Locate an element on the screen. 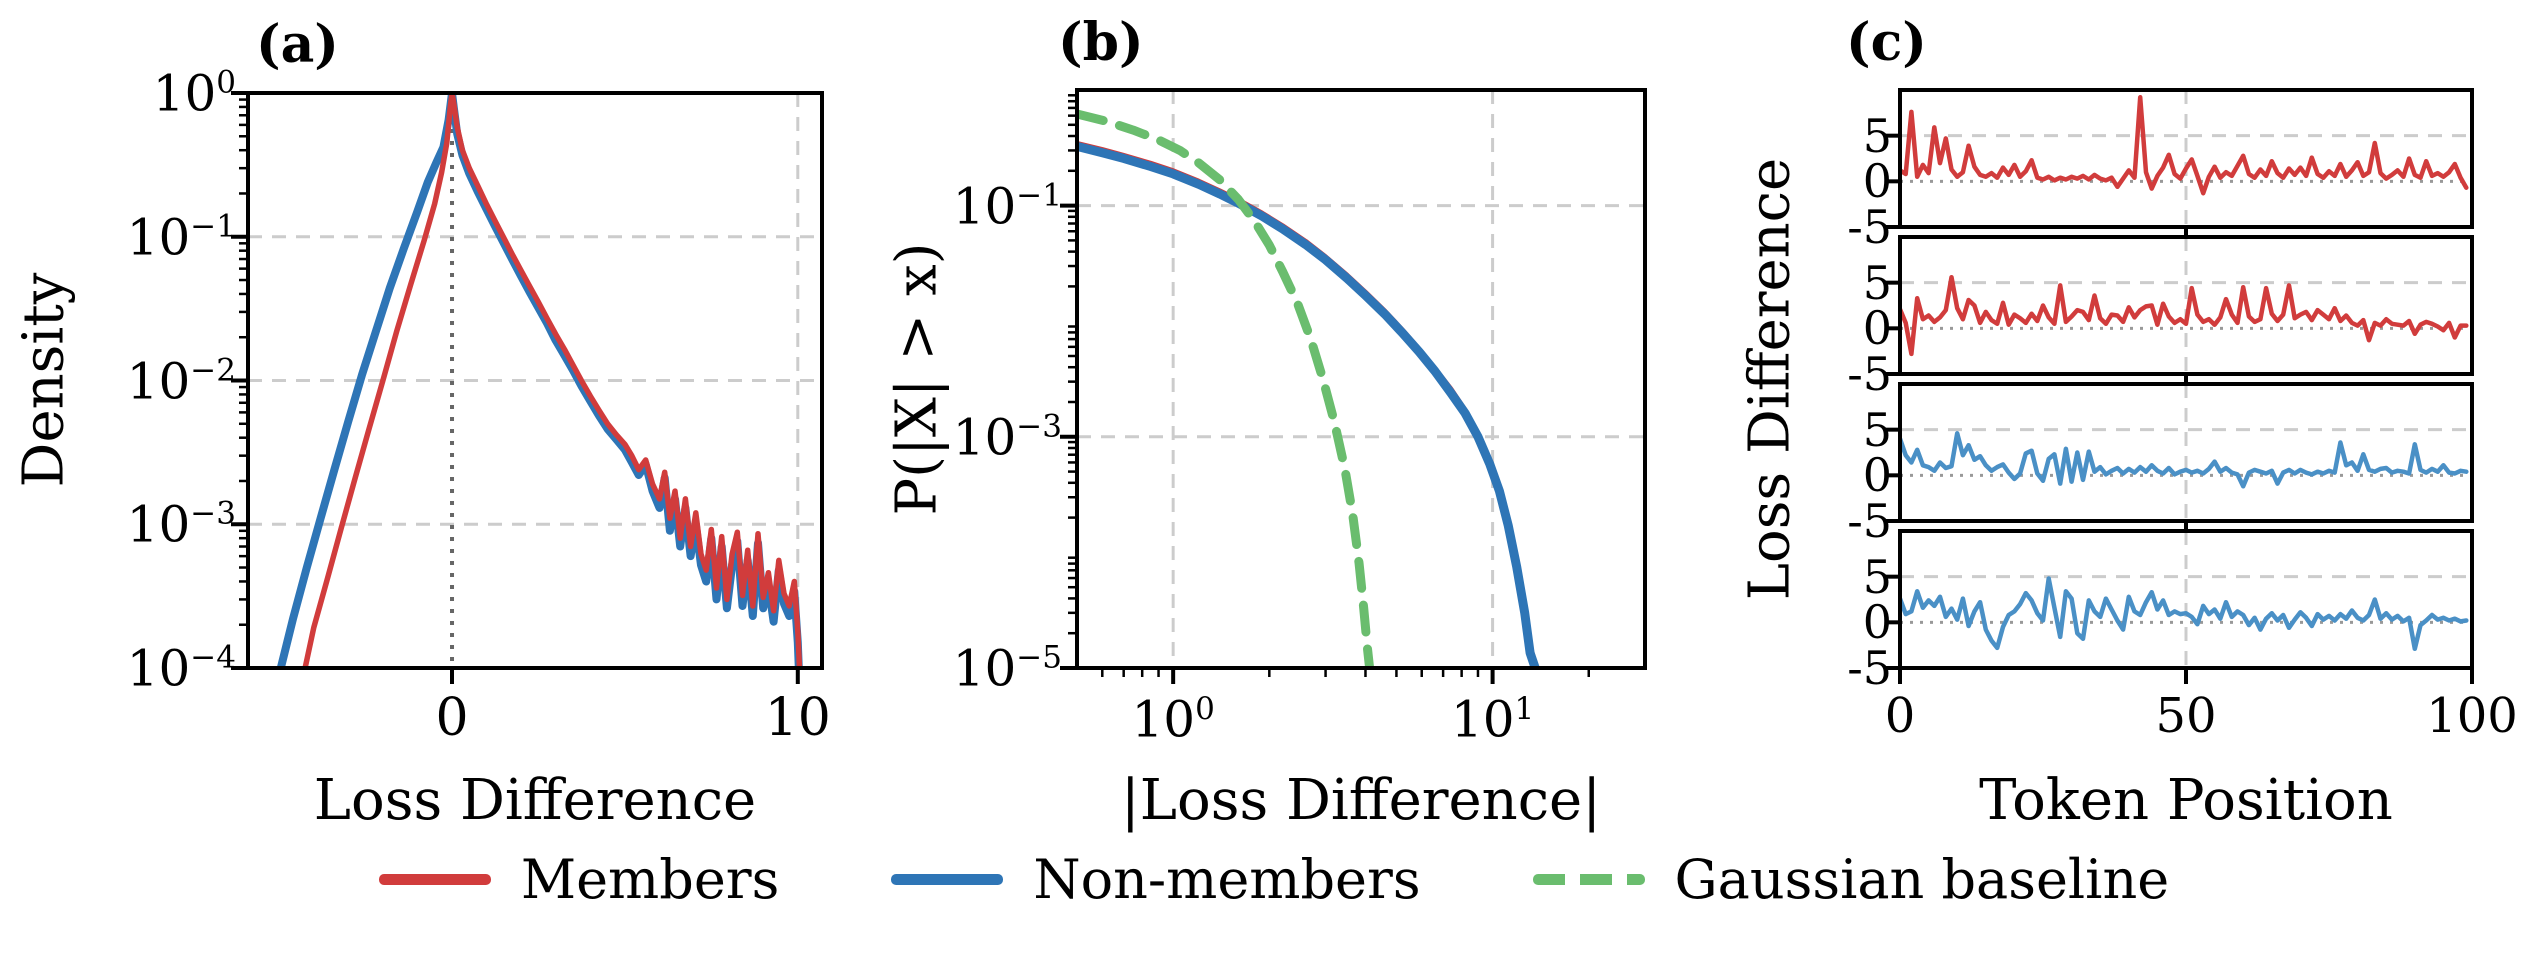 The image size is (2548, 959). panel-a-x-tick-label: 10 is located at coordinates (797, 718).